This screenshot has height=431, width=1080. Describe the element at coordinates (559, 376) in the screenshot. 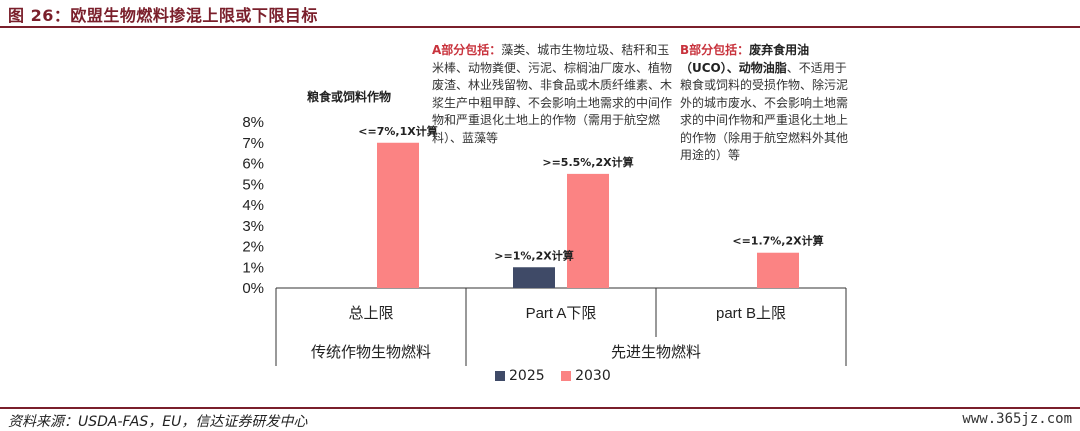

I see `legend: 2025 2030` at that location.